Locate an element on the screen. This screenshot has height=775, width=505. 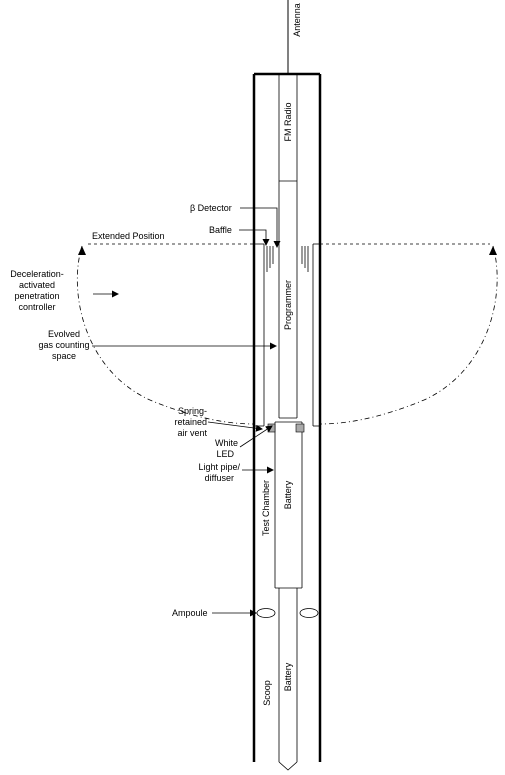
svg-text: retained is located at coordinates (190, 422).